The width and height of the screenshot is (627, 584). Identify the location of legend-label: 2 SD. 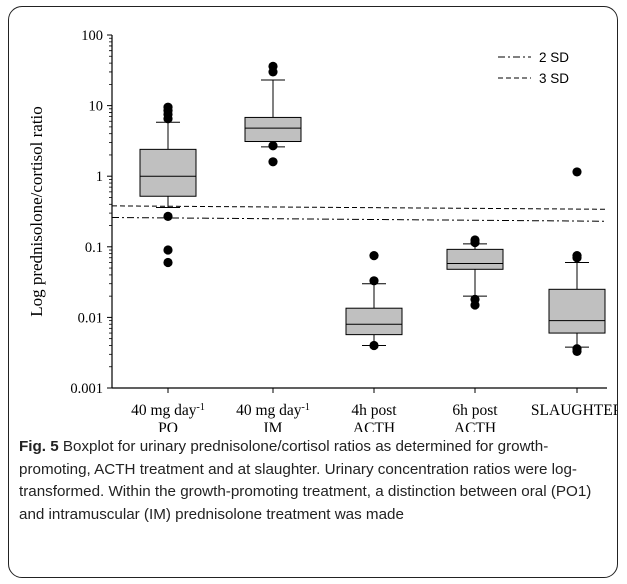
(554, 57).